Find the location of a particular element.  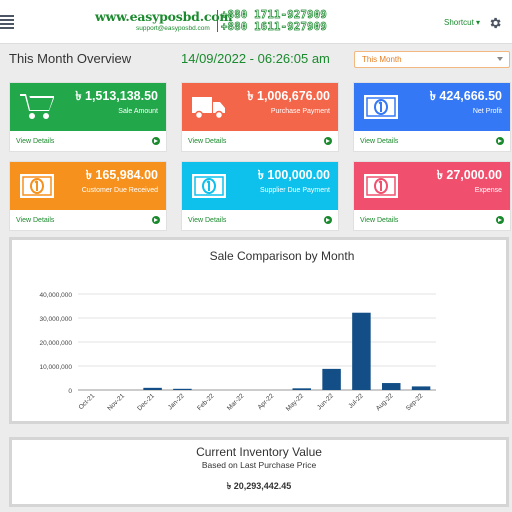

x-tick-label: Feb-22 is located at coordinates (206, 402).